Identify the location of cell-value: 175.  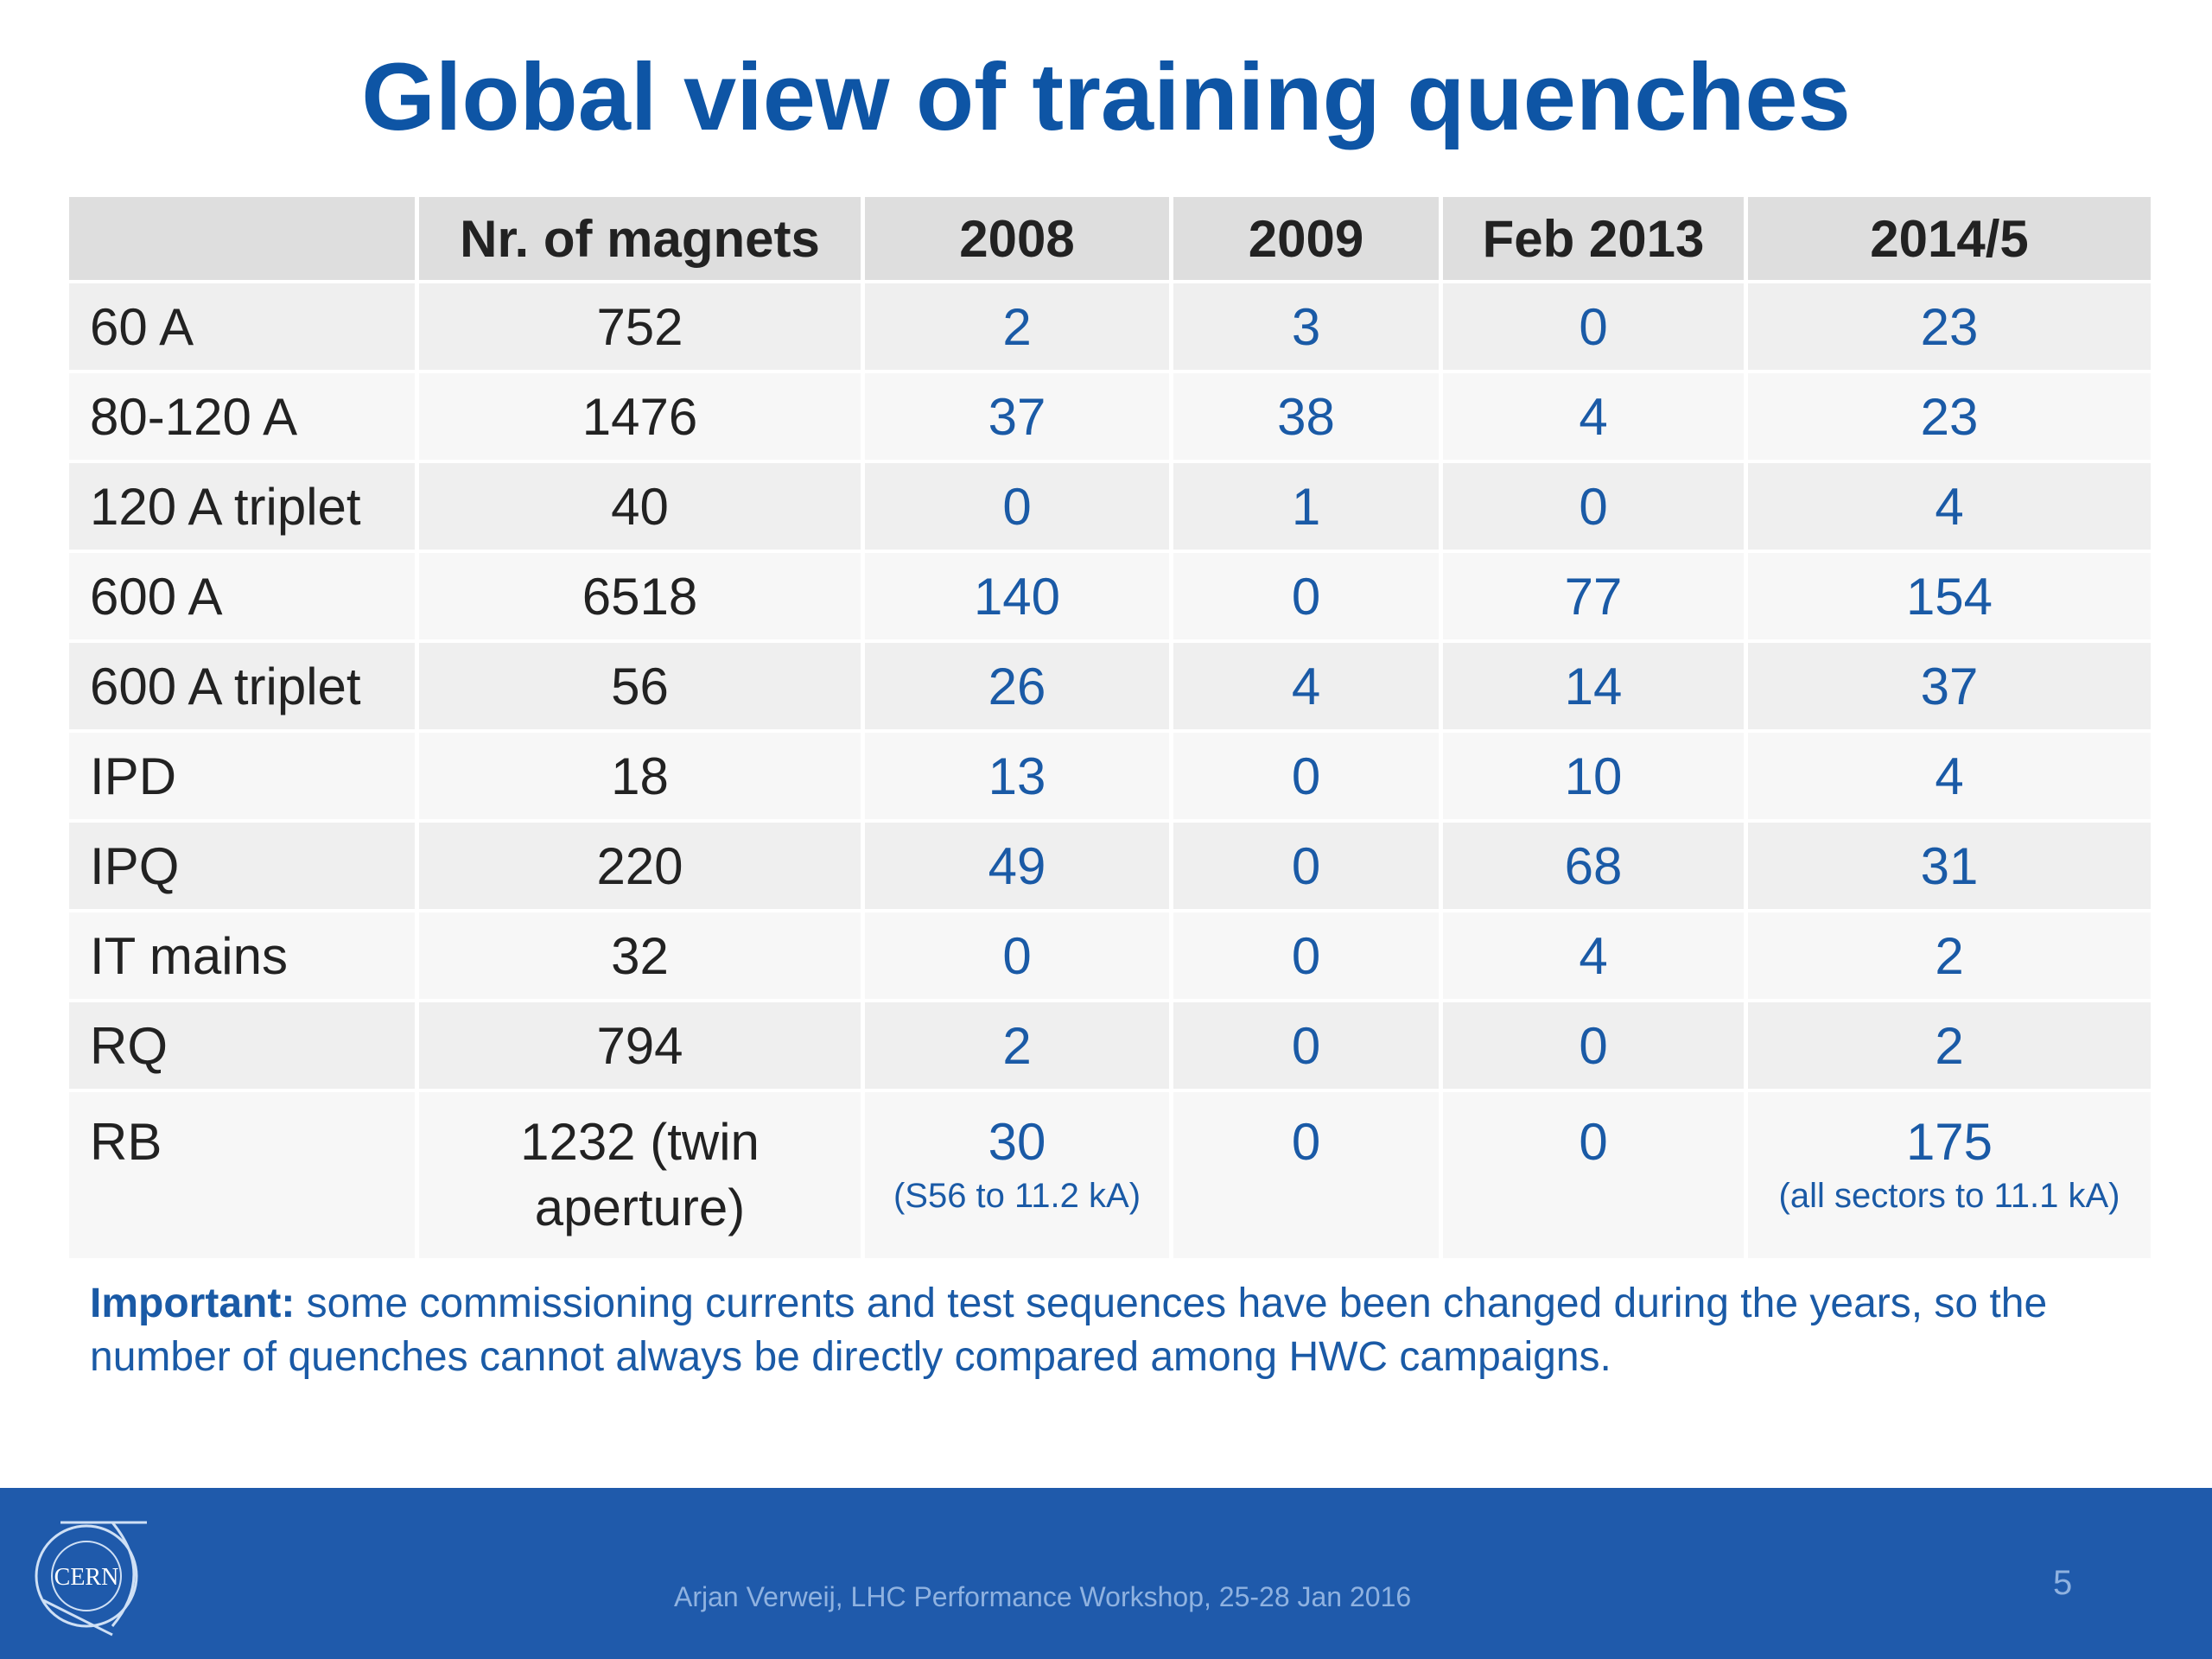
(1949, 1142).